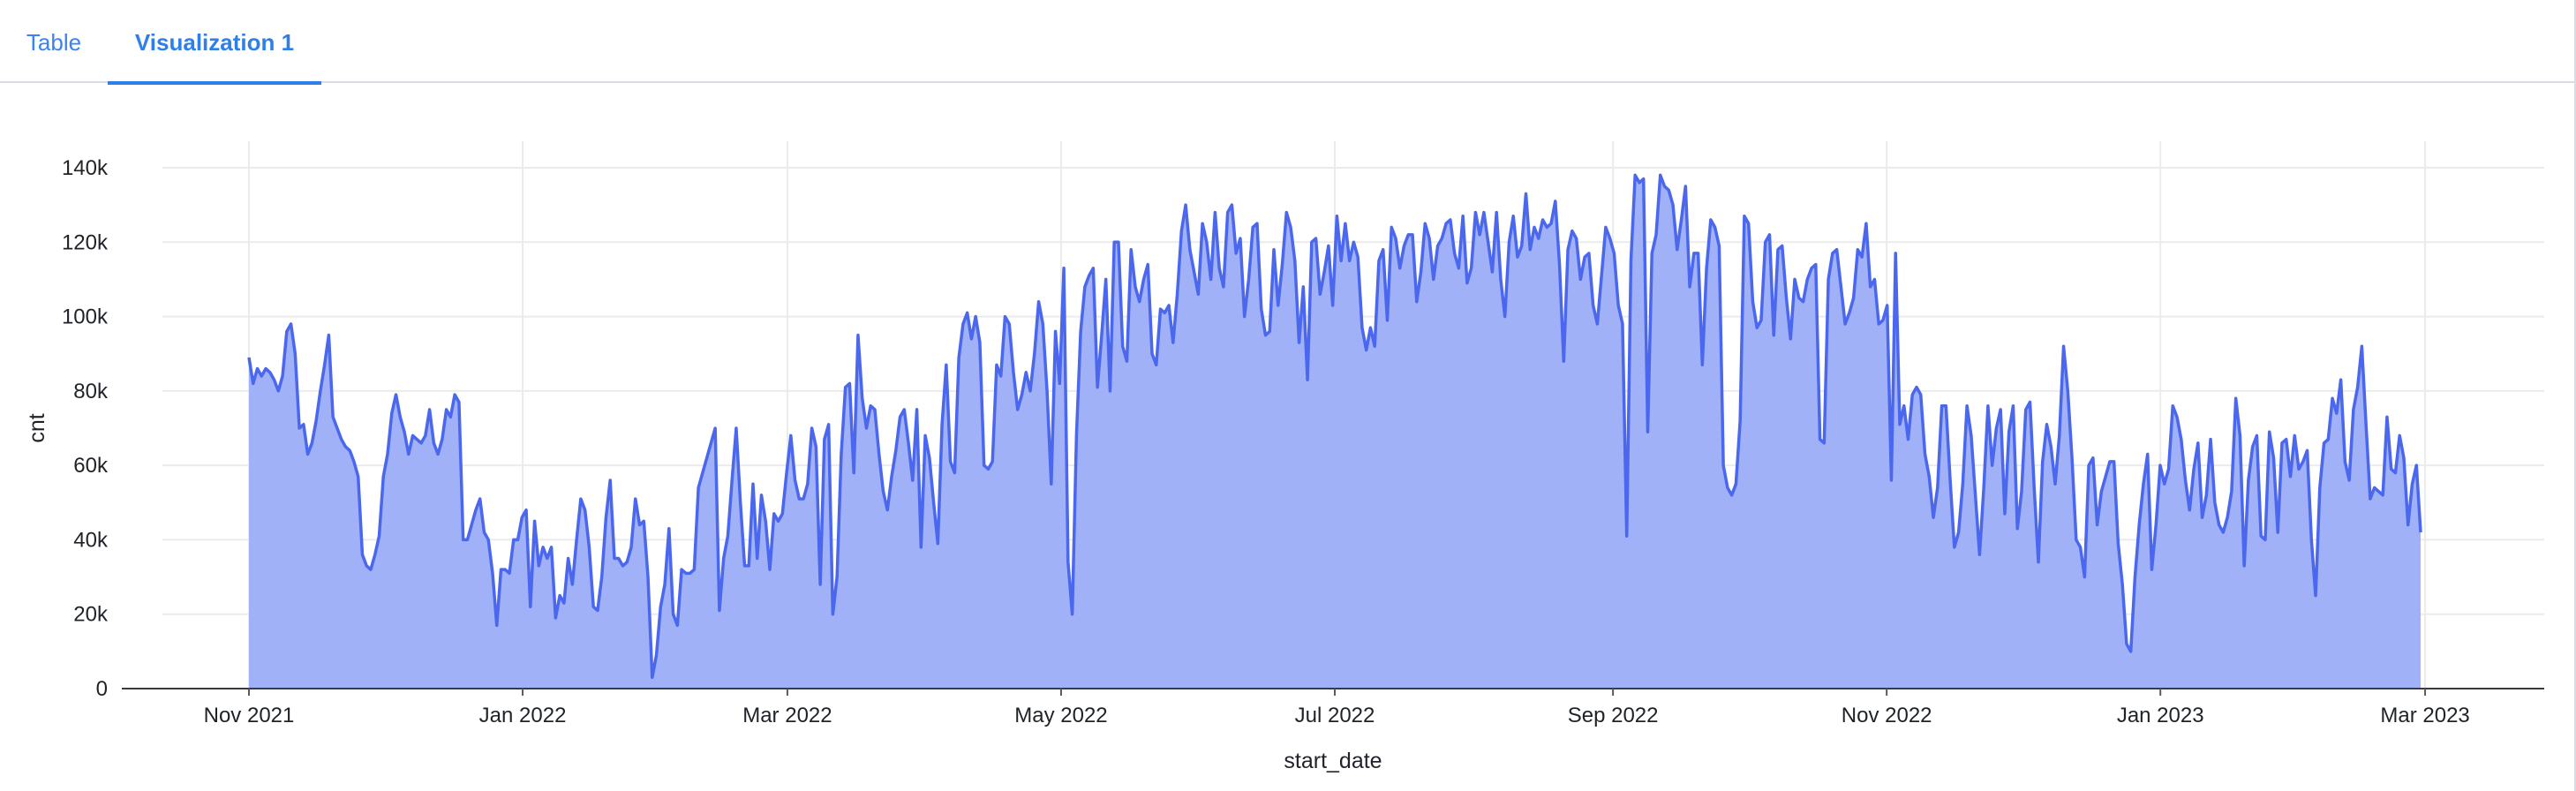 Image resolution: width=2576 pixels, height=791 pixels. Describe the element at coordinates (250, 715) in the screenshot. I see `x-tick-label: Nov 2021` at that location.